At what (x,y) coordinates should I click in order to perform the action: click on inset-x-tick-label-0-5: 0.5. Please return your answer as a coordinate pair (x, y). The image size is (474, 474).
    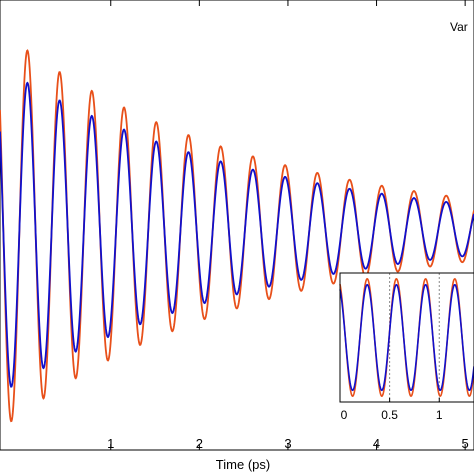
    Looking at the image, I should click on (389, 415).